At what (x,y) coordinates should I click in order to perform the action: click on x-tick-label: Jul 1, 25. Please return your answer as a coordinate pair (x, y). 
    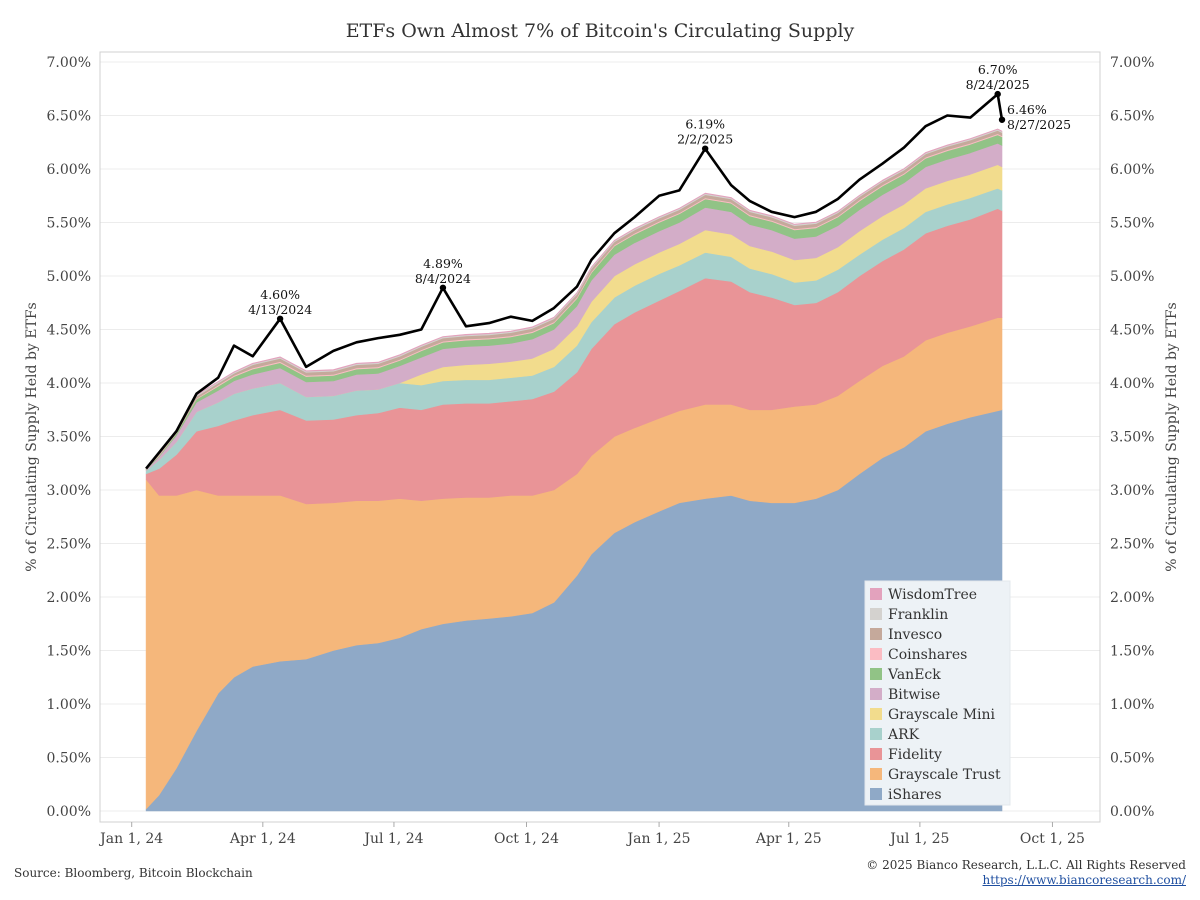
    Looking at the image, I should click on (918, 839).